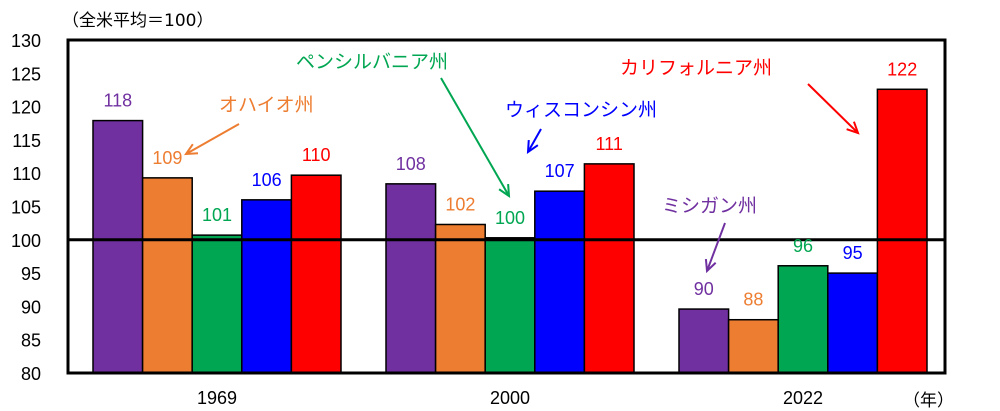 The height and width of the screenshot is (411, 1000). What do you see at coordinates (510, 218) in the screenshot?
I see `data-label: 100` at bounding box center [510, 218].